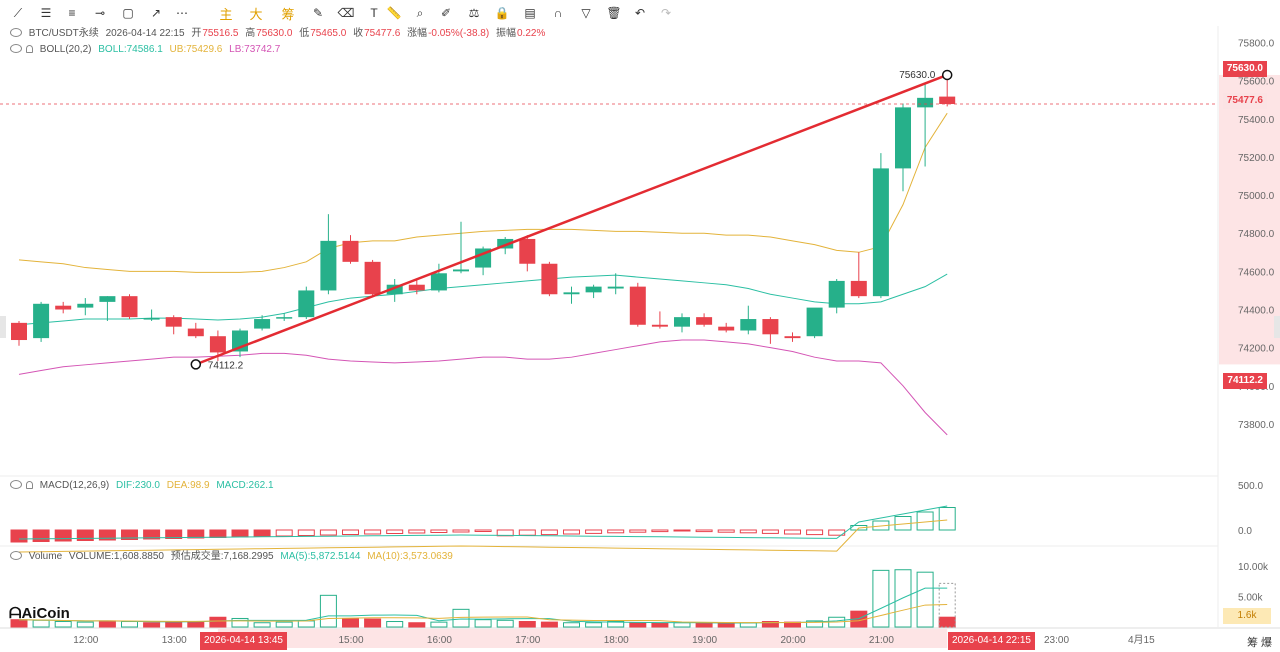  Describe the element at coordinates (156, 13) in the screenshot. I see `arrow-line-icon: ↗` at that location.